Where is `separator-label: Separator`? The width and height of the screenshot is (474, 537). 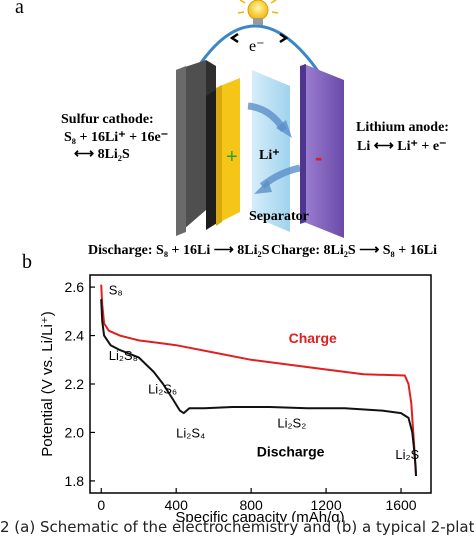 separator-label: Separator is located at coordinates (279, 216).